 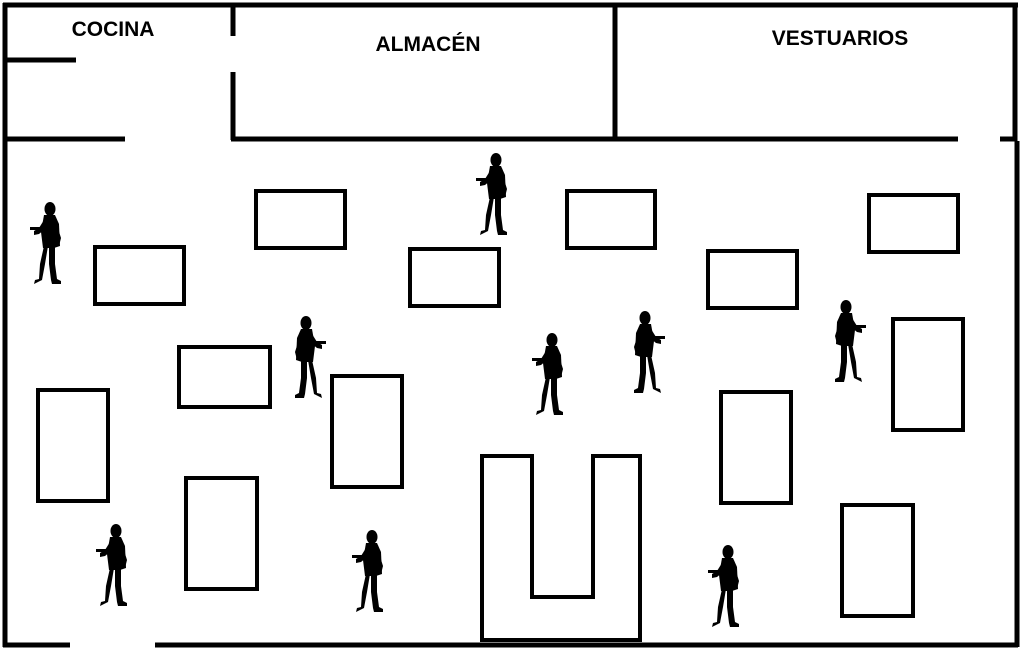 What do you see at coordinates (113, 29) in the screenshot?
I see `room-label-kitchen: COCINA` at bounding box center [113, 29].